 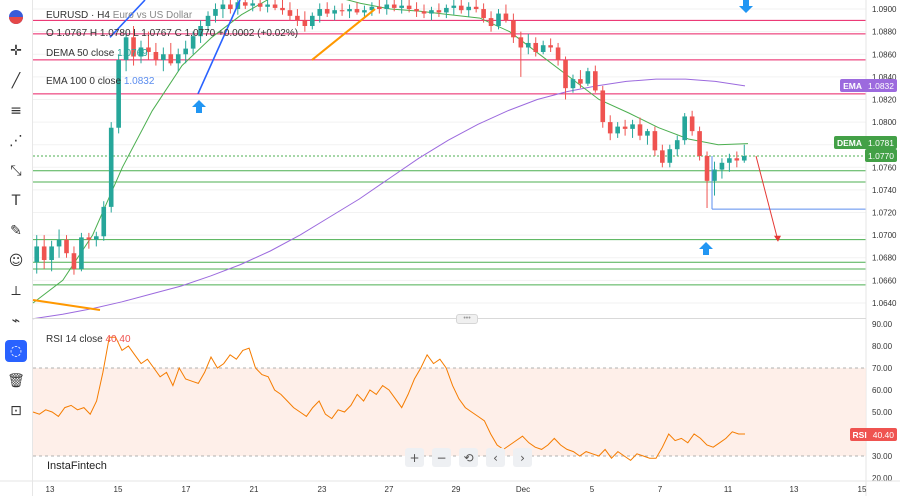 I want to click on ema-price-tag: EMA 1.0832, so click(x=868, y=85).